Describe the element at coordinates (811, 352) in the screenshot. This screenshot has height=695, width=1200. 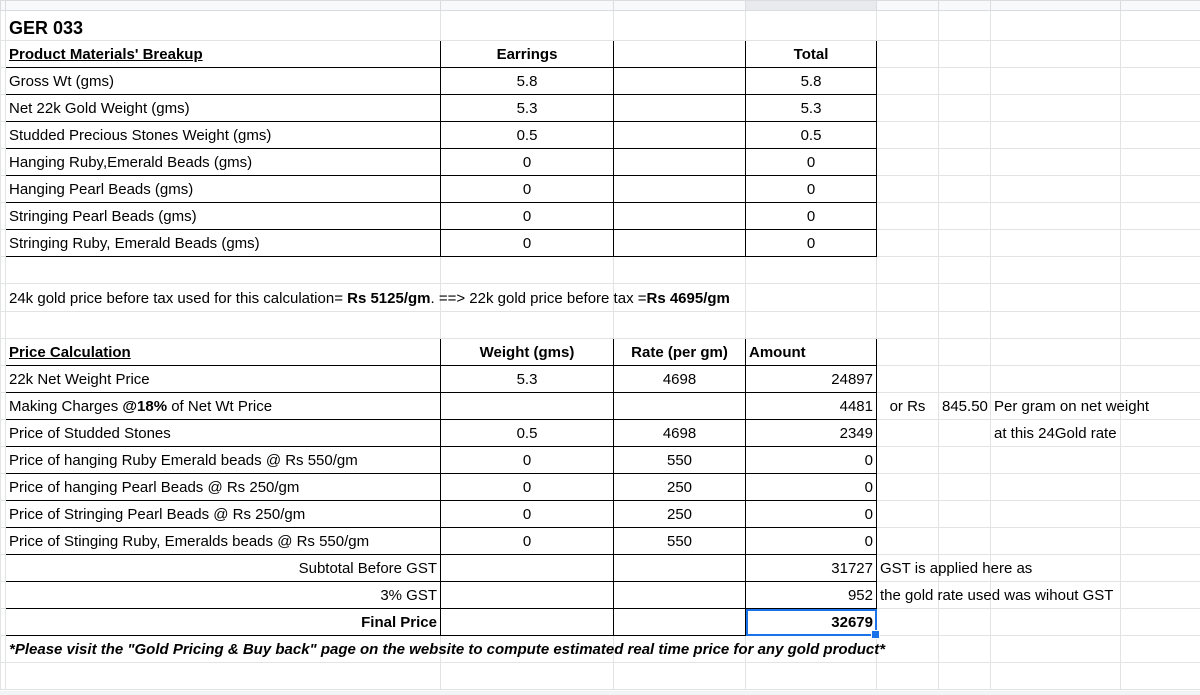
I see `amount-header: Amount` at that location.